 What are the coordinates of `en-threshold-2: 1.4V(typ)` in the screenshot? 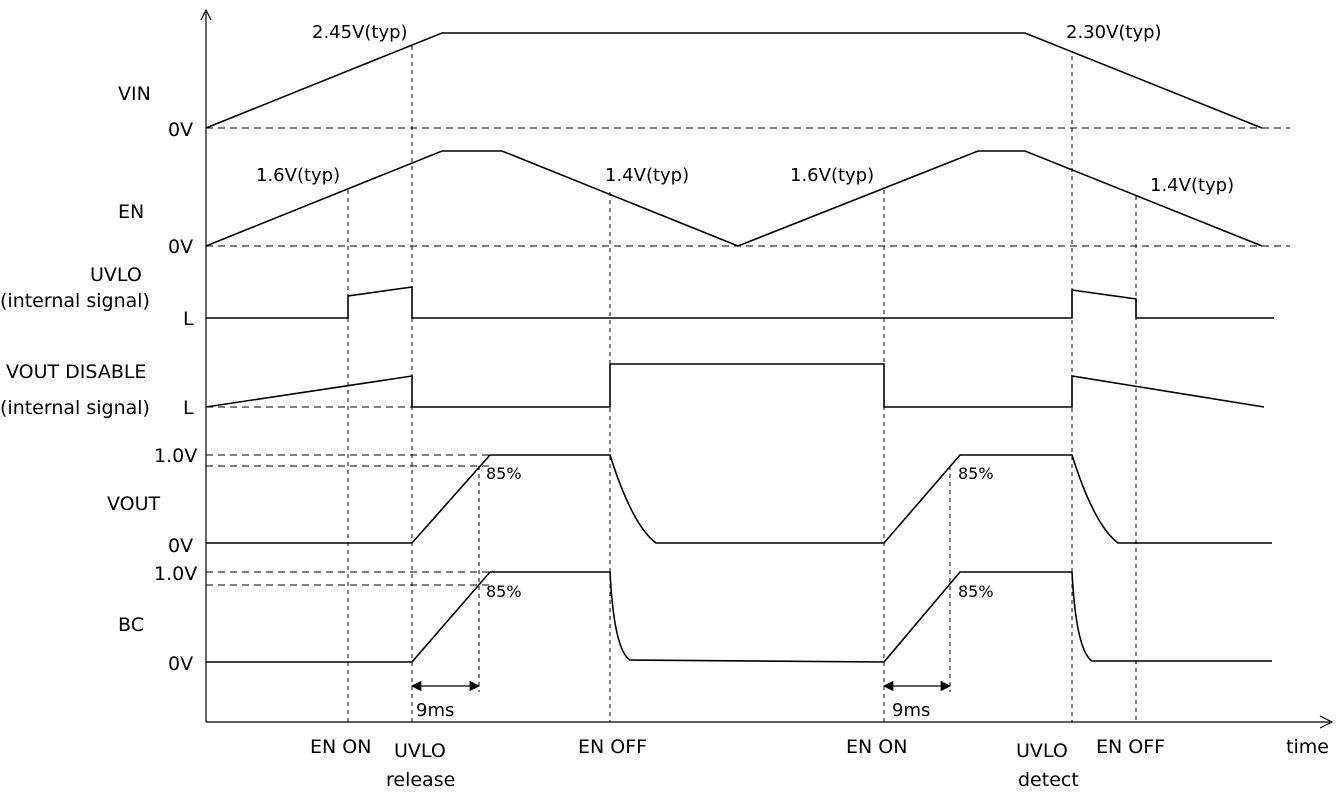 It's located at (647, 175).